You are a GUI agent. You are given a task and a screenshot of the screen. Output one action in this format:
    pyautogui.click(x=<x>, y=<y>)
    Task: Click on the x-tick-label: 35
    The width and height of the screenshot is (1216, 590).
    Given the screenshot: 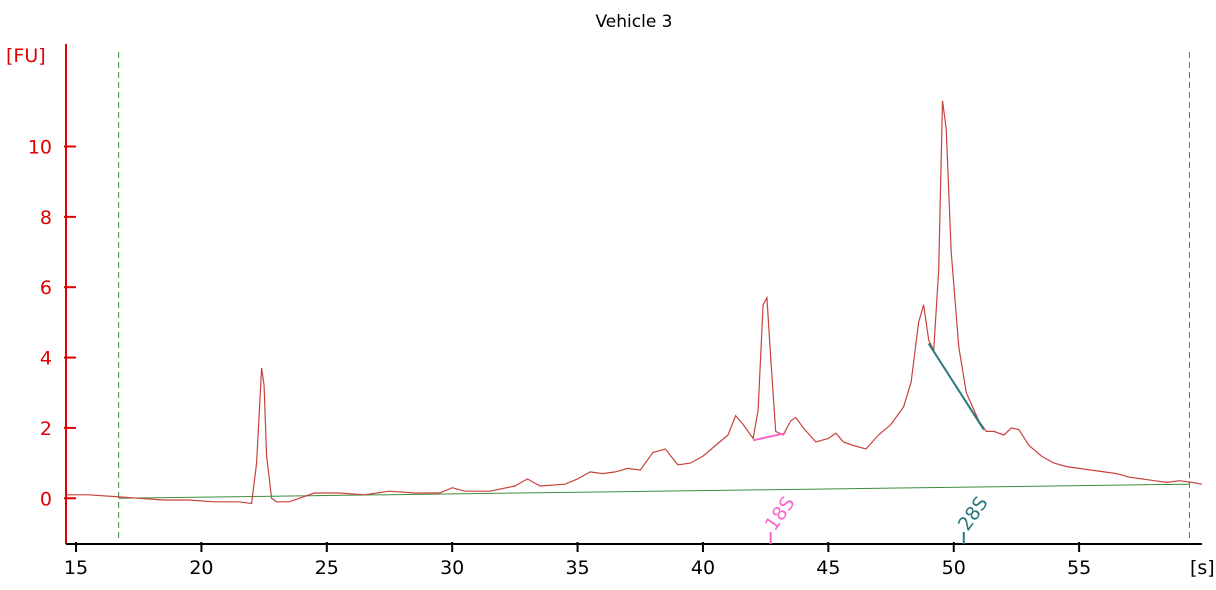 What is the action you would take?
    pyautogui.click(x=577, y=568)
    